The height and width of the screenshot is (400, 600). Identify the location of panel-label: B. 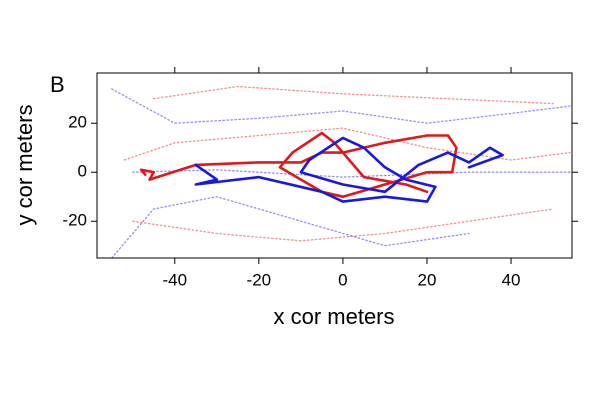
(57, 84).